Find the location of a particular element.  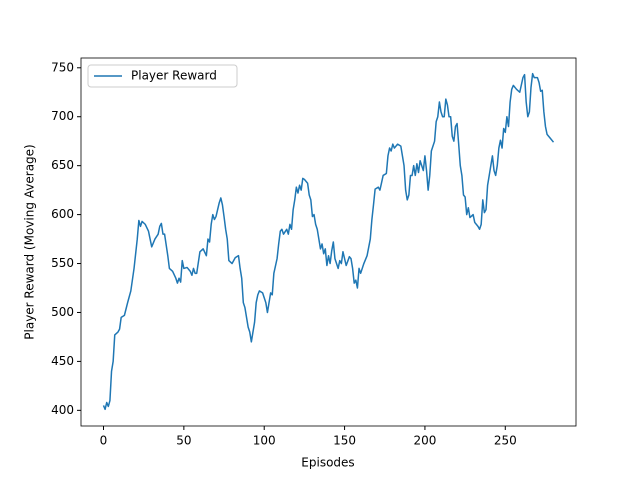

x-tick-label: 150 is located at coordinates (344, 441).